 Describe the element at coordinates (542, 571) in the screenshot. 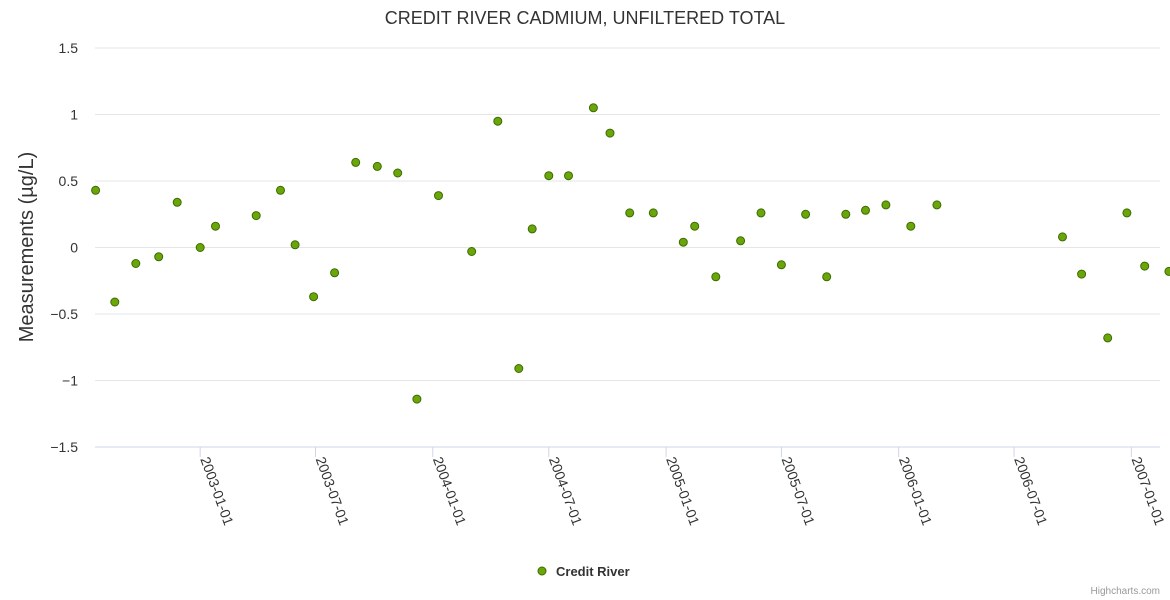

I see `legend-marker-icon` at that location.